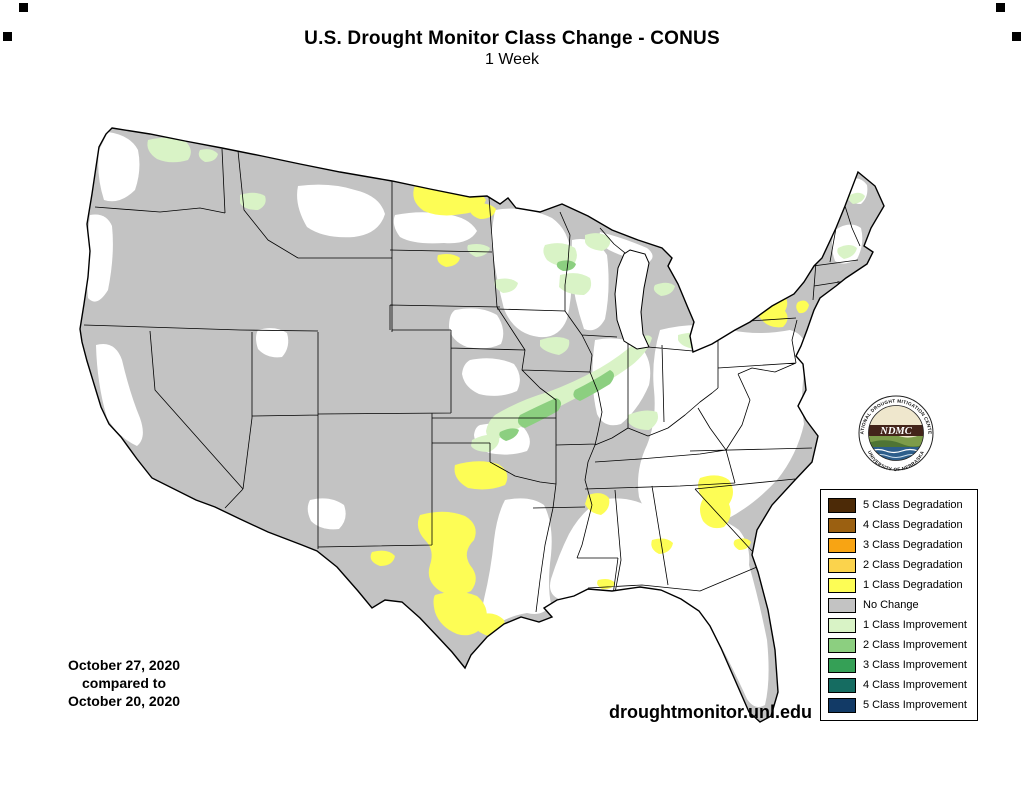  Describe the element at coordinates (913, 565) in the screenshot. I see `legend-label-deg2: 2 Class Degradation` at that location.